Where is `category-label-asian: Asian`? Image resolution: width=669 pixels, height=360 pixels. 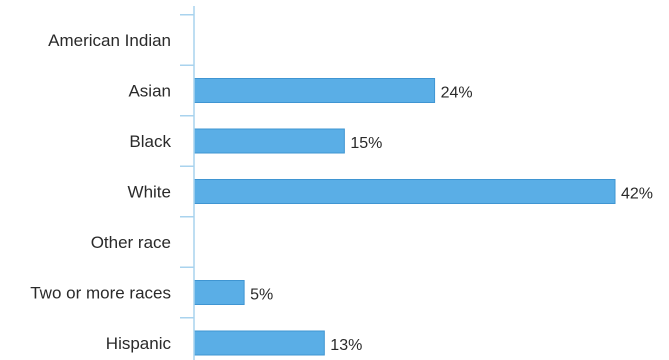 category-label-asian: Asian is located at coordinates (149, 91).